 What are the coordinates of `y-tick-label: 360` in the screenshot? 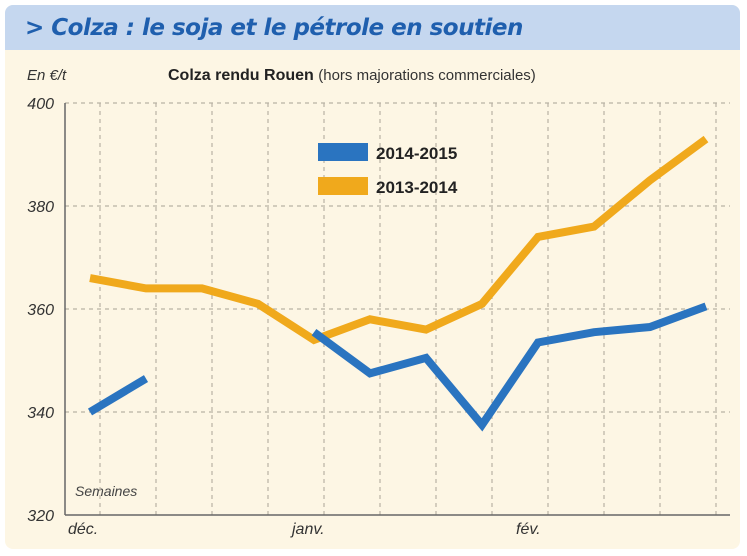 It's located at (40, 310).